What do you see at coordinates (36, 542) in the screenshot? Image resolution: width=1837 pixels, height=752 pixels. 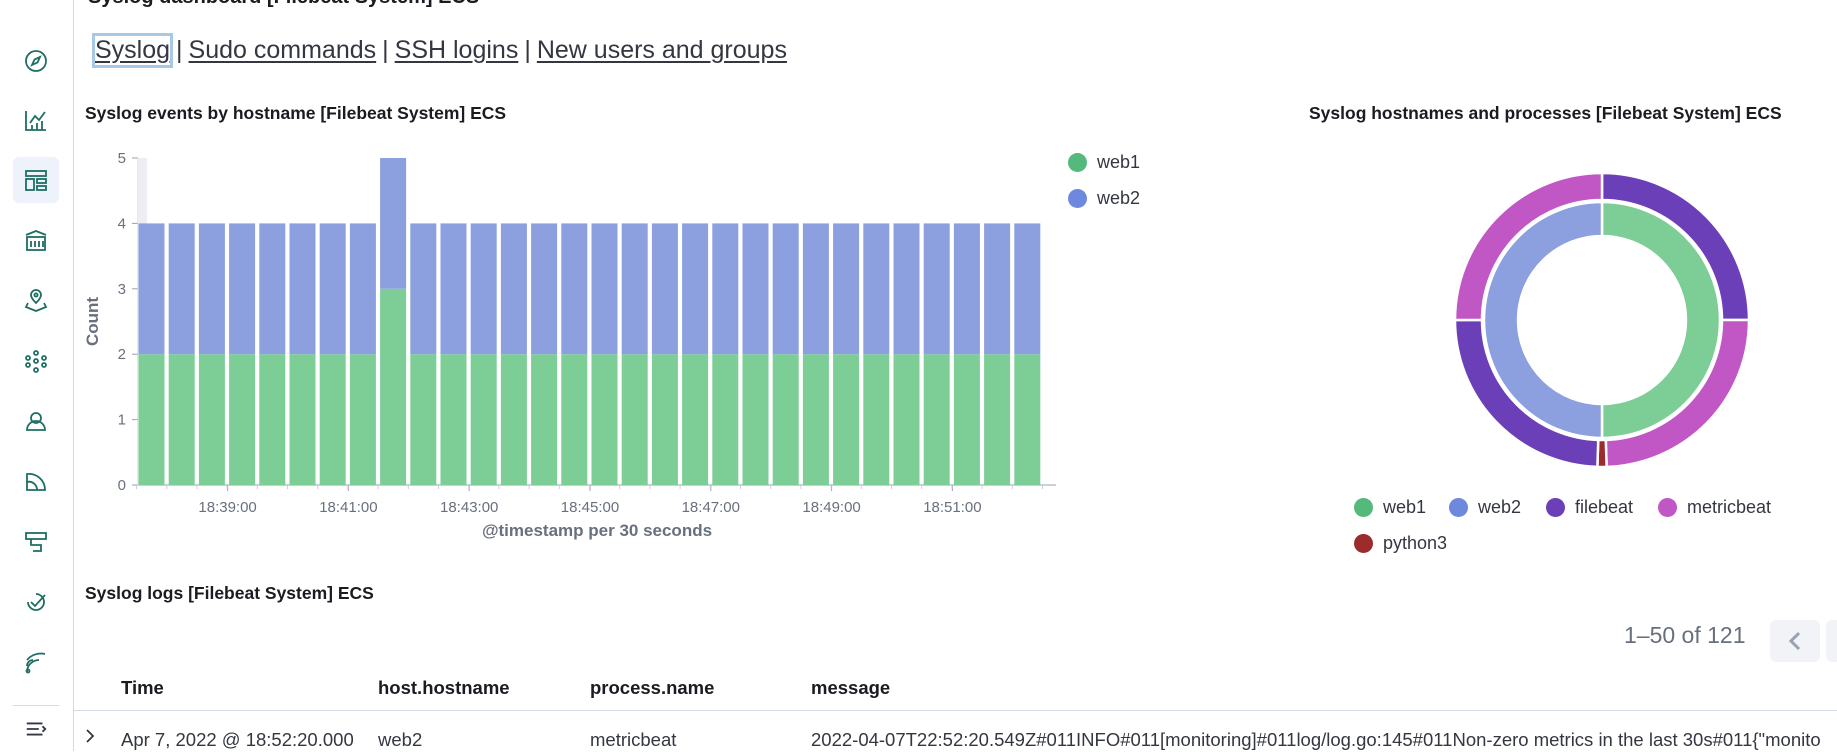 I see `uptime-icon` at bounding box center [36, 542].